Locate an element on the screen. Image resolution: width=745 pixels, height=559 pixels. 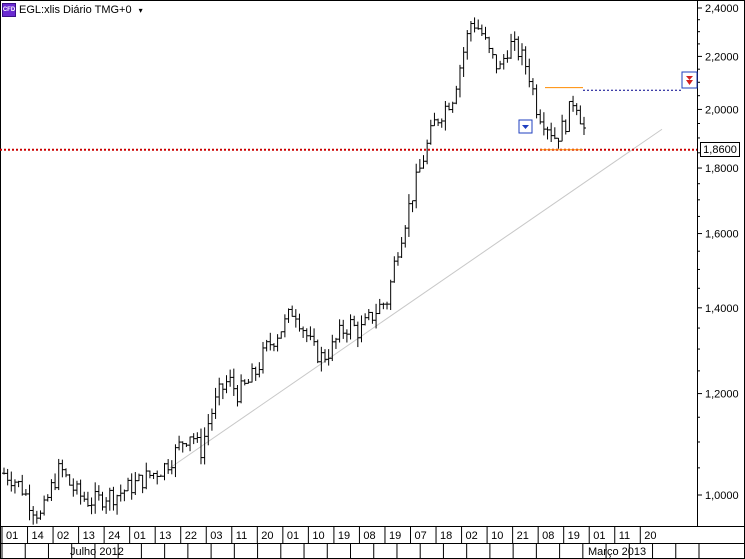
x-tick-label: 21 is located at coordinates (523, 536).